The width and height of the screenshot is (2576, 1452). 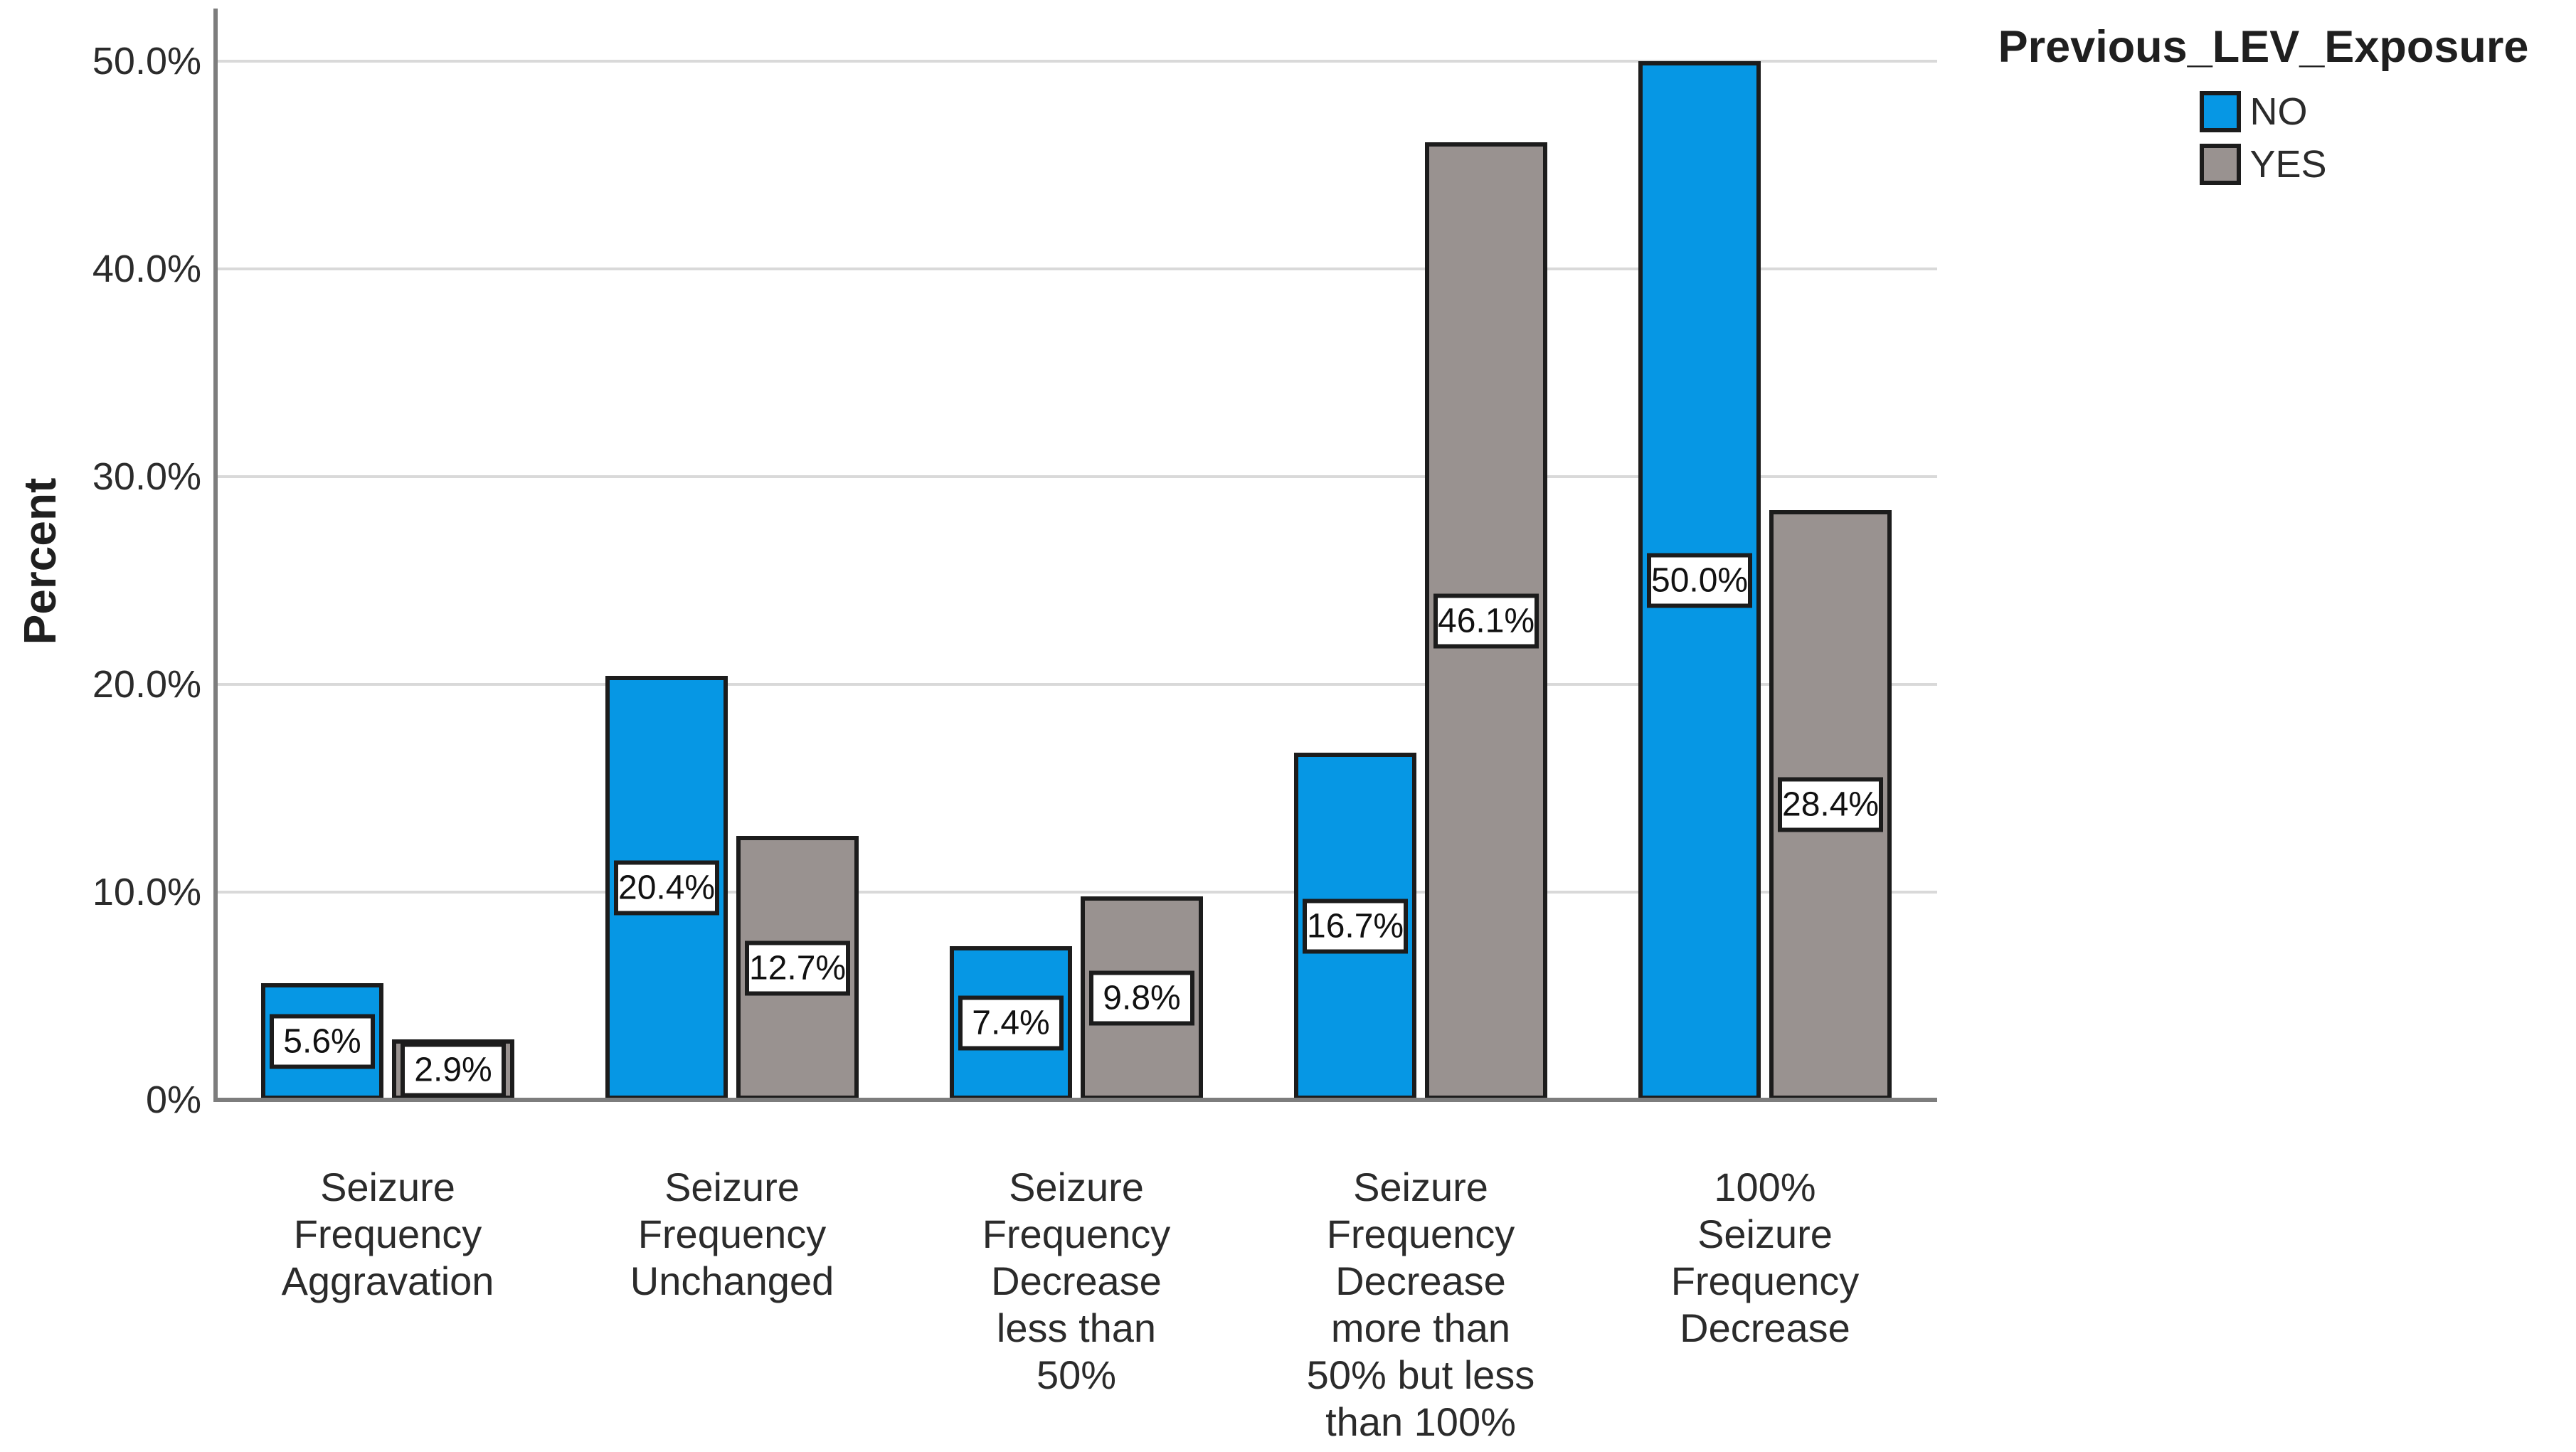 What do you see at coordinates (1141, 998) in the screenshot?
I see `bar-value-label: 9.8%` at bounding box center [1141, 998].